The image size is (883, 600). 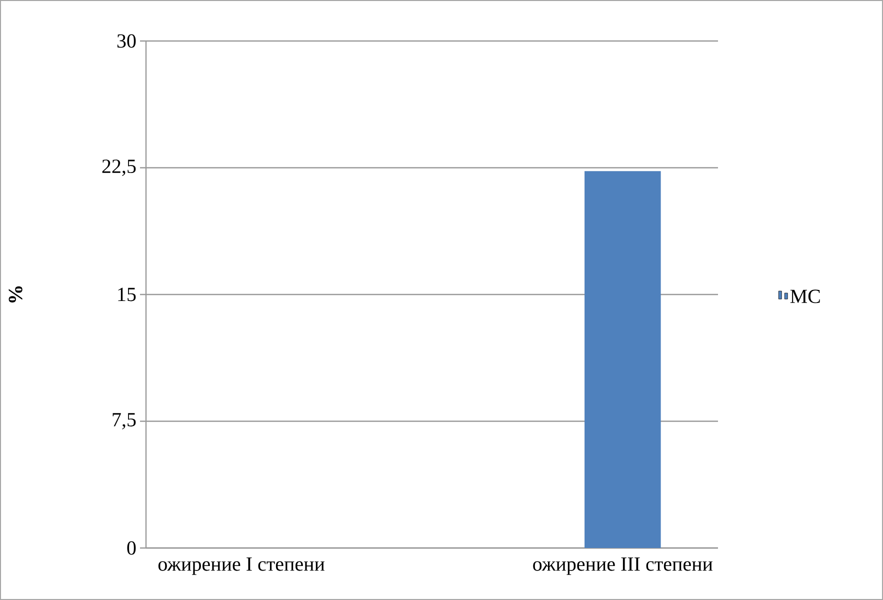 What do you see at coordinates (805, 297) in the screenshot?
I see `legend-label: МС` at bounding box center [805, 297].